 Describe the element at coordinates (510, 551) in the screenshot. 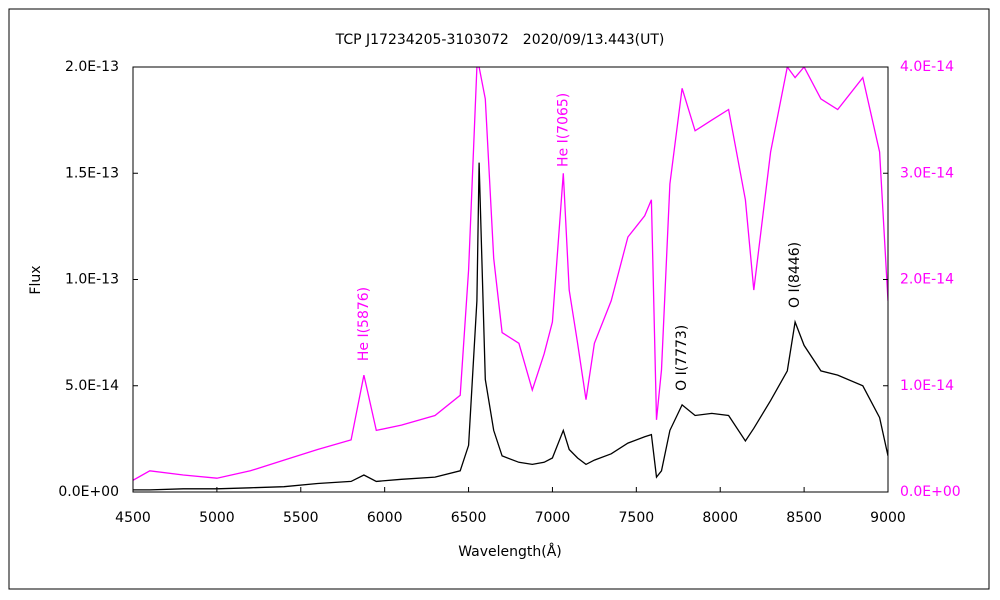

I see `x-axis-label: Wavelength(Å)` at that location.